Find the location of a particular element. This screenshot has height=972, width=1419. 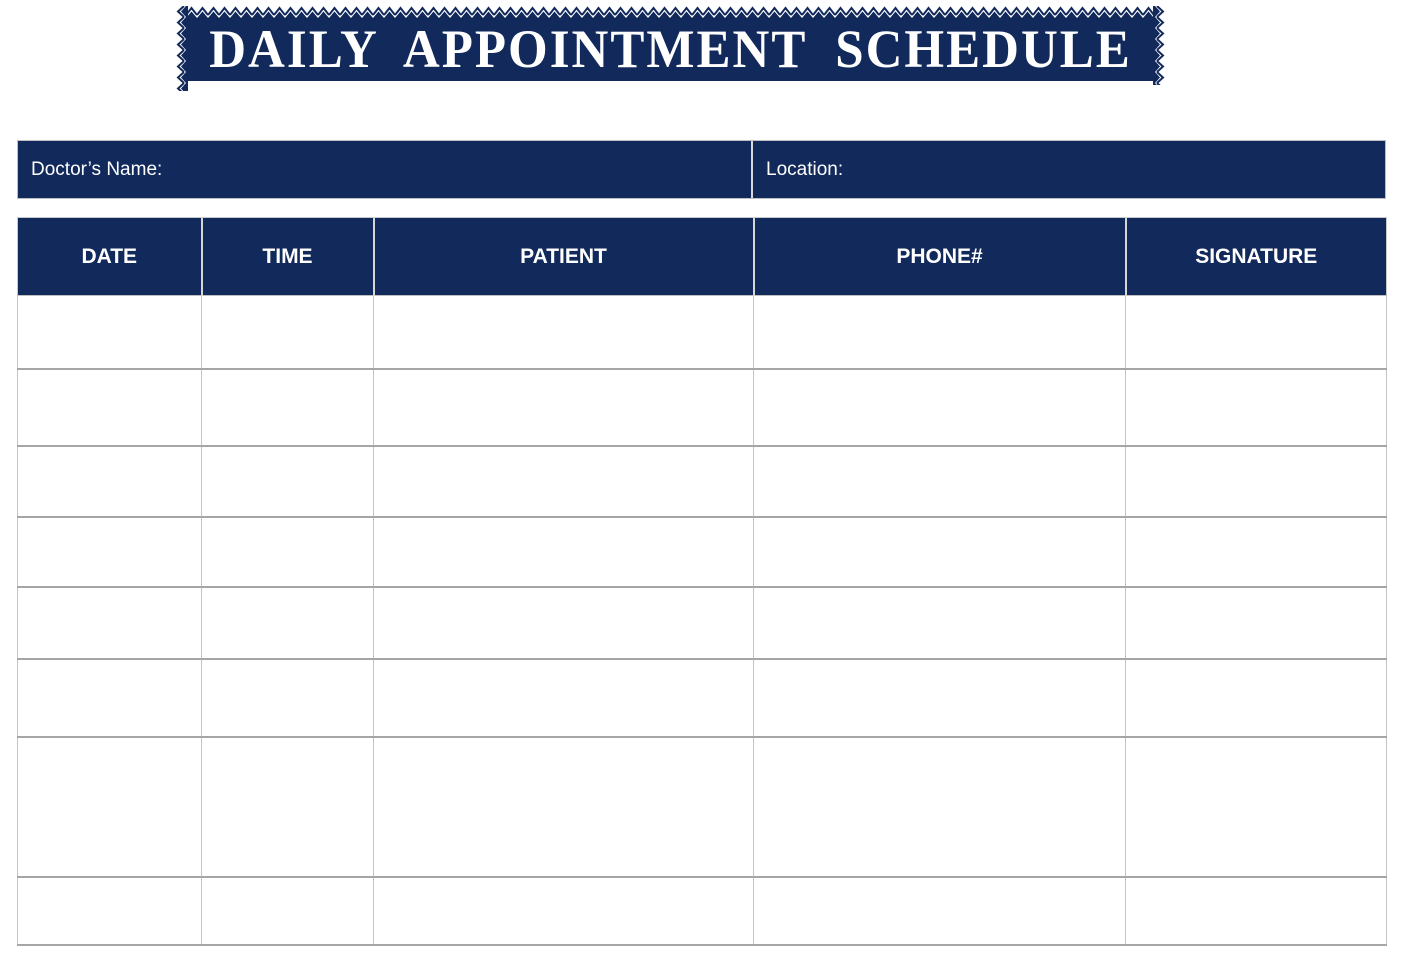

column-header-time: TIME is located at coordinates (287, 256).